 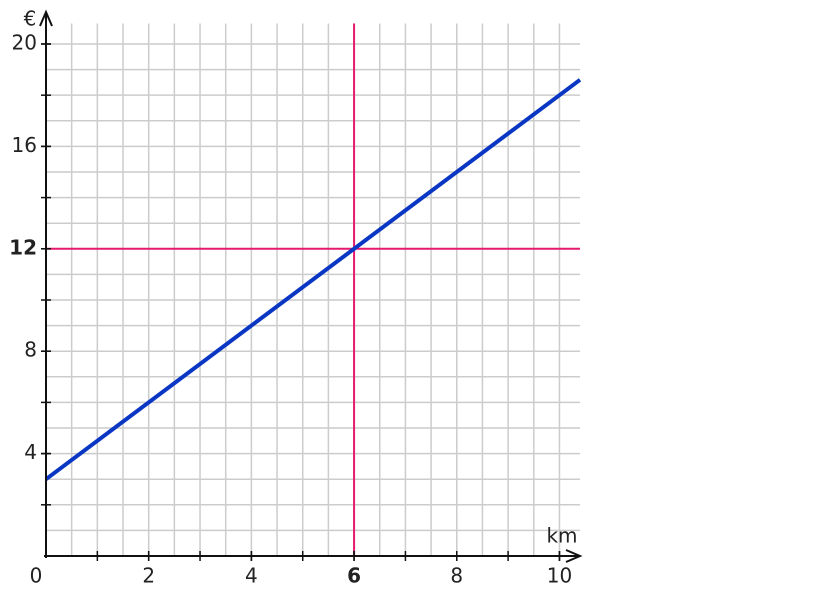 I want to click on y-axis-arrow, so click(x=46, y=18).